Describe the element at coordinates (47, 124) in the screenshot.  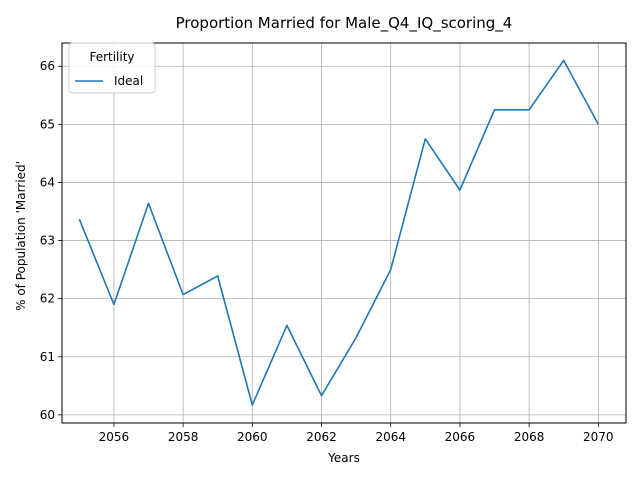
I see `y-tick-label: 65` at that location.